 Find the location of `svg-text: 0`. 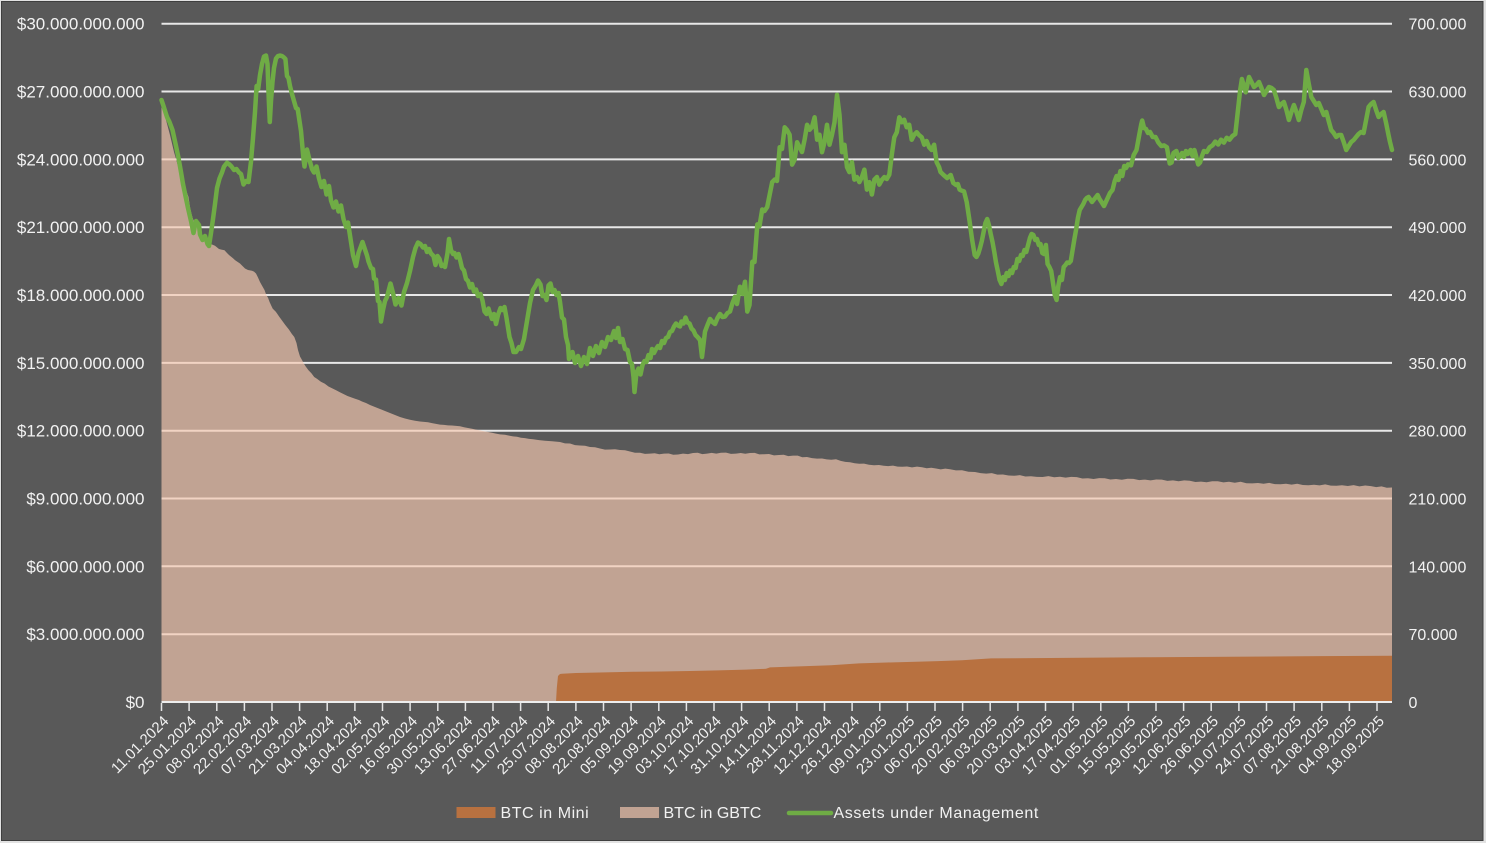

svg-text: 0 is located at coordinates (1413, 703).